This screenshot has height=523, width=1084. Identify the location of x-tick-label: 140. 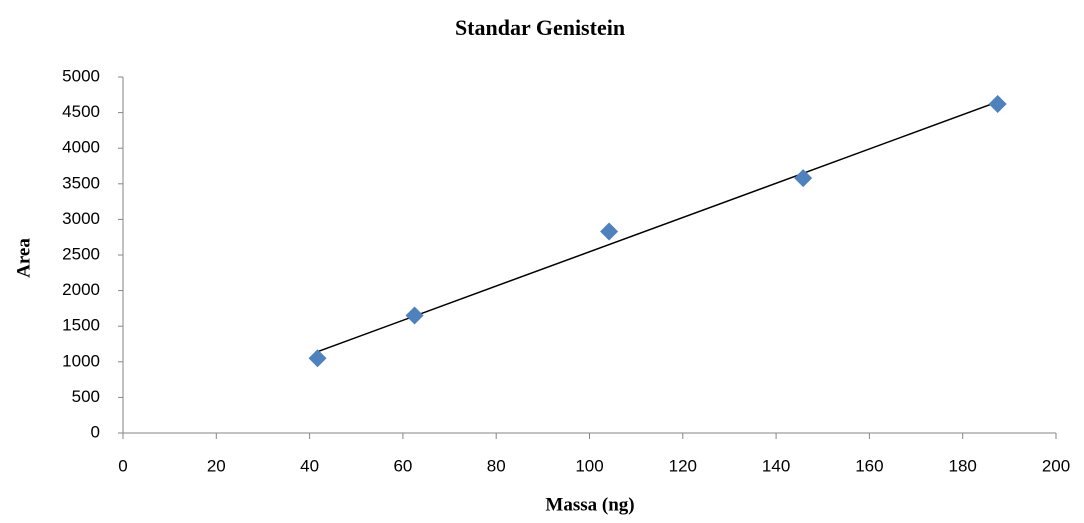
(776, 465).